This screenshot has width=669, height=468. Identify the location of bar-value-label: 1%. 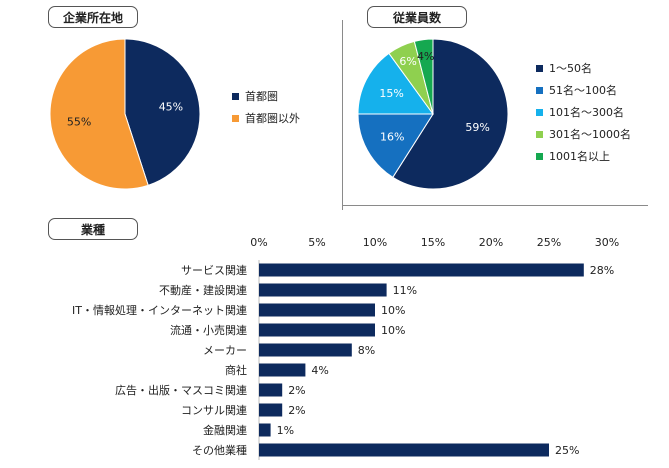
(285, 430).